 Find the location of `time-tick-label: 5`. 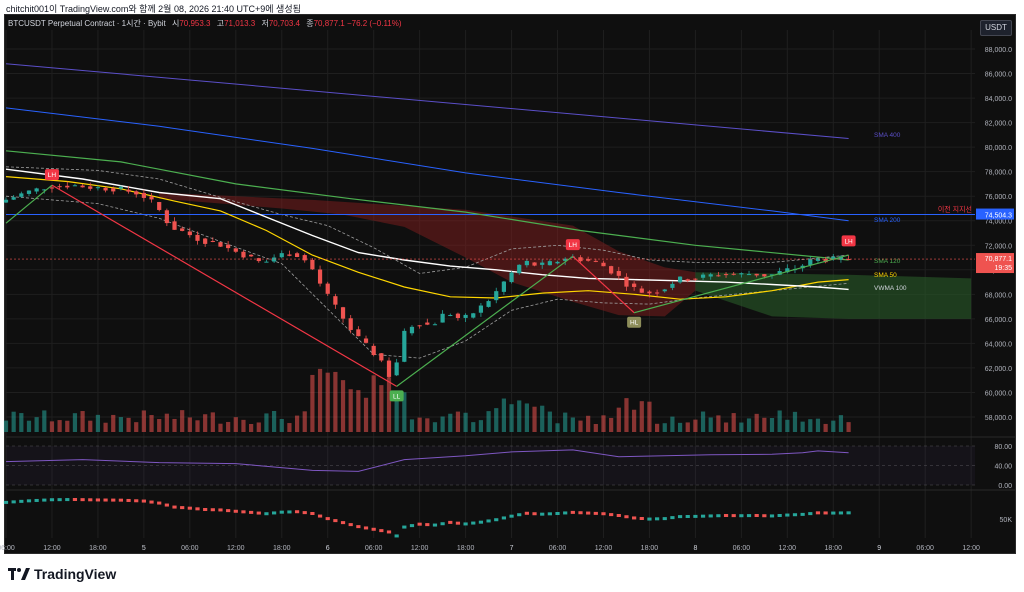

time-tick-label: 5 is located at coordinates (144, 548).